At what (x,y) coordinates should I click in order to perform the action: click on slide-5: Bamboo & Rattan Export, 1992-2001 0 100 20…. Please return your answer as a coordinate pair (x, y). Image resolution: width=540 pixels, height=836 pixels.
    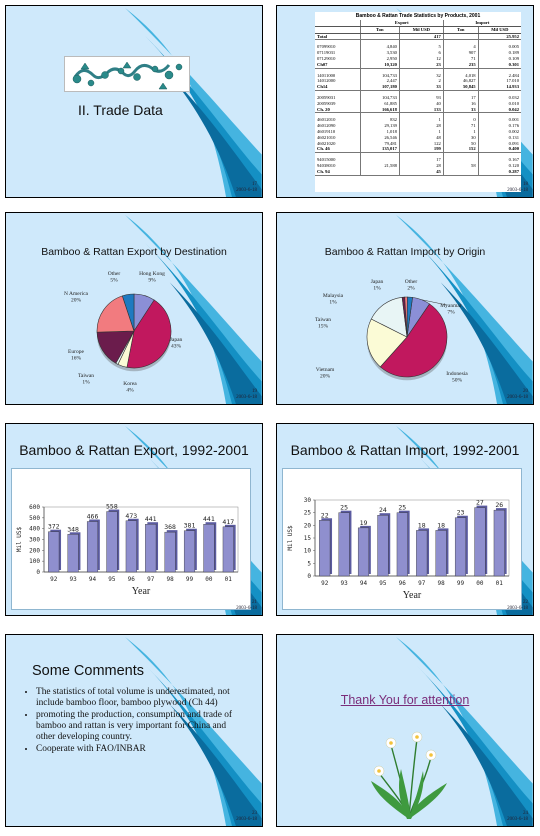
    Looking at the image, I should click on (134, 519).